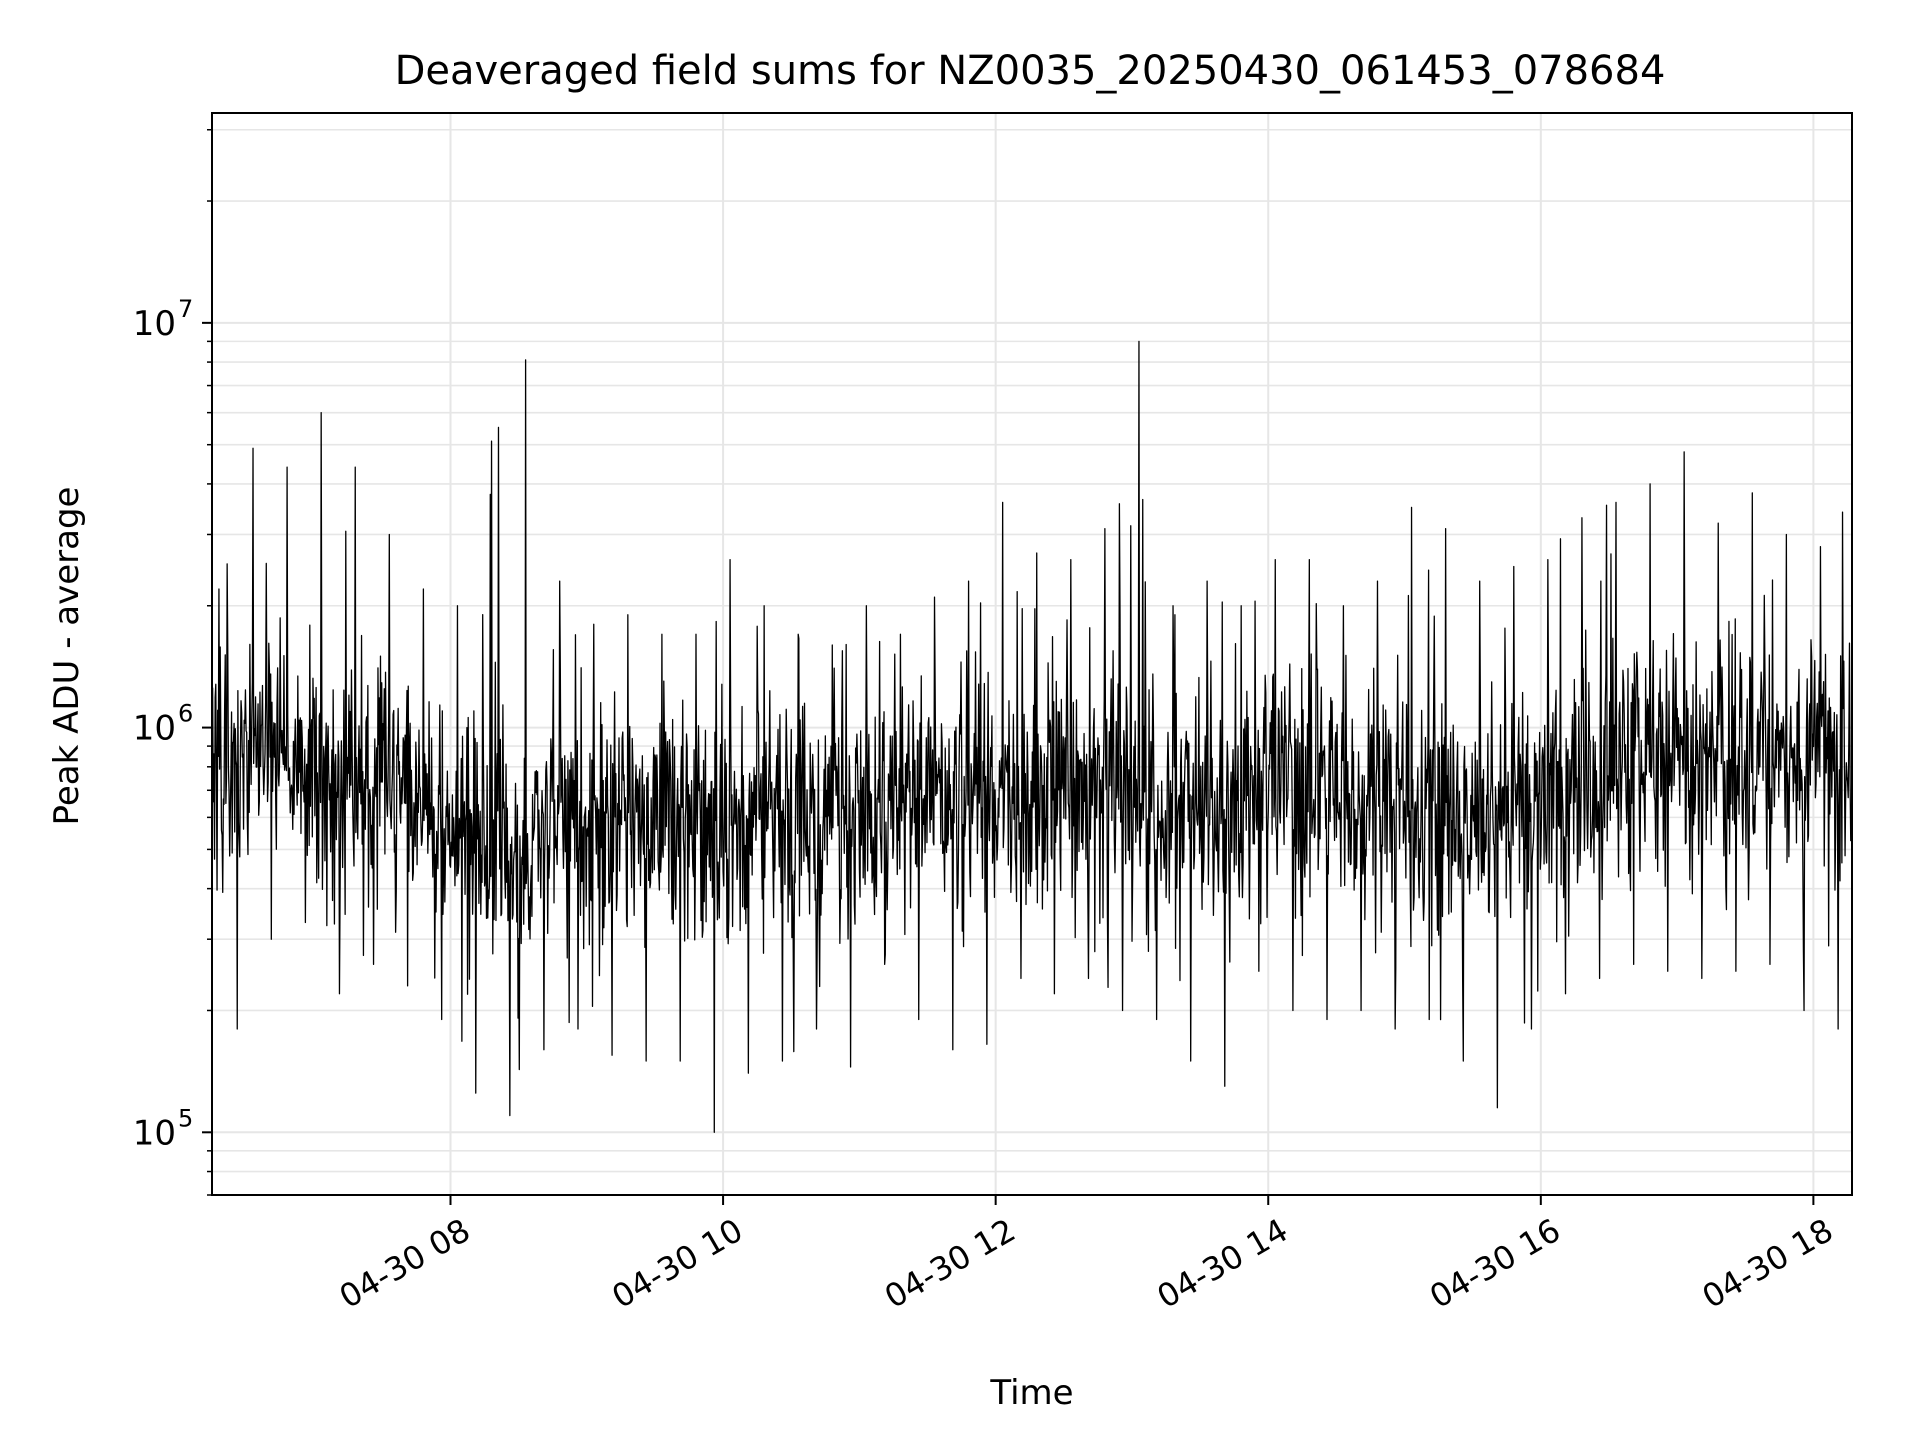  What do you see at coordinates (185, 1118) in the screenshot?
I see `y-tick-exponent: 5` at bounding box center [185, 1118].